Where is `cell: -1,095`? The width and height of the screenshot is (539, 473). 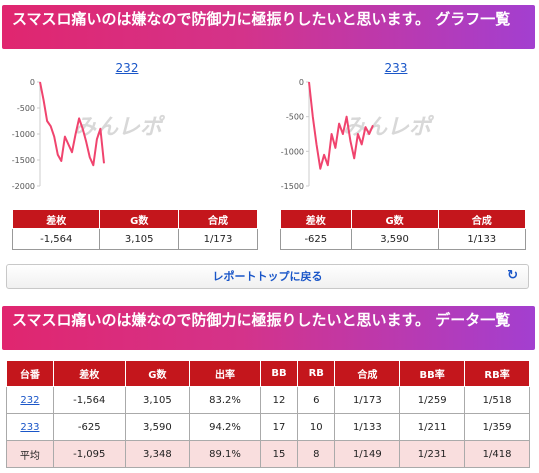 cell: -1,095 is located at coordinates (89, 454).